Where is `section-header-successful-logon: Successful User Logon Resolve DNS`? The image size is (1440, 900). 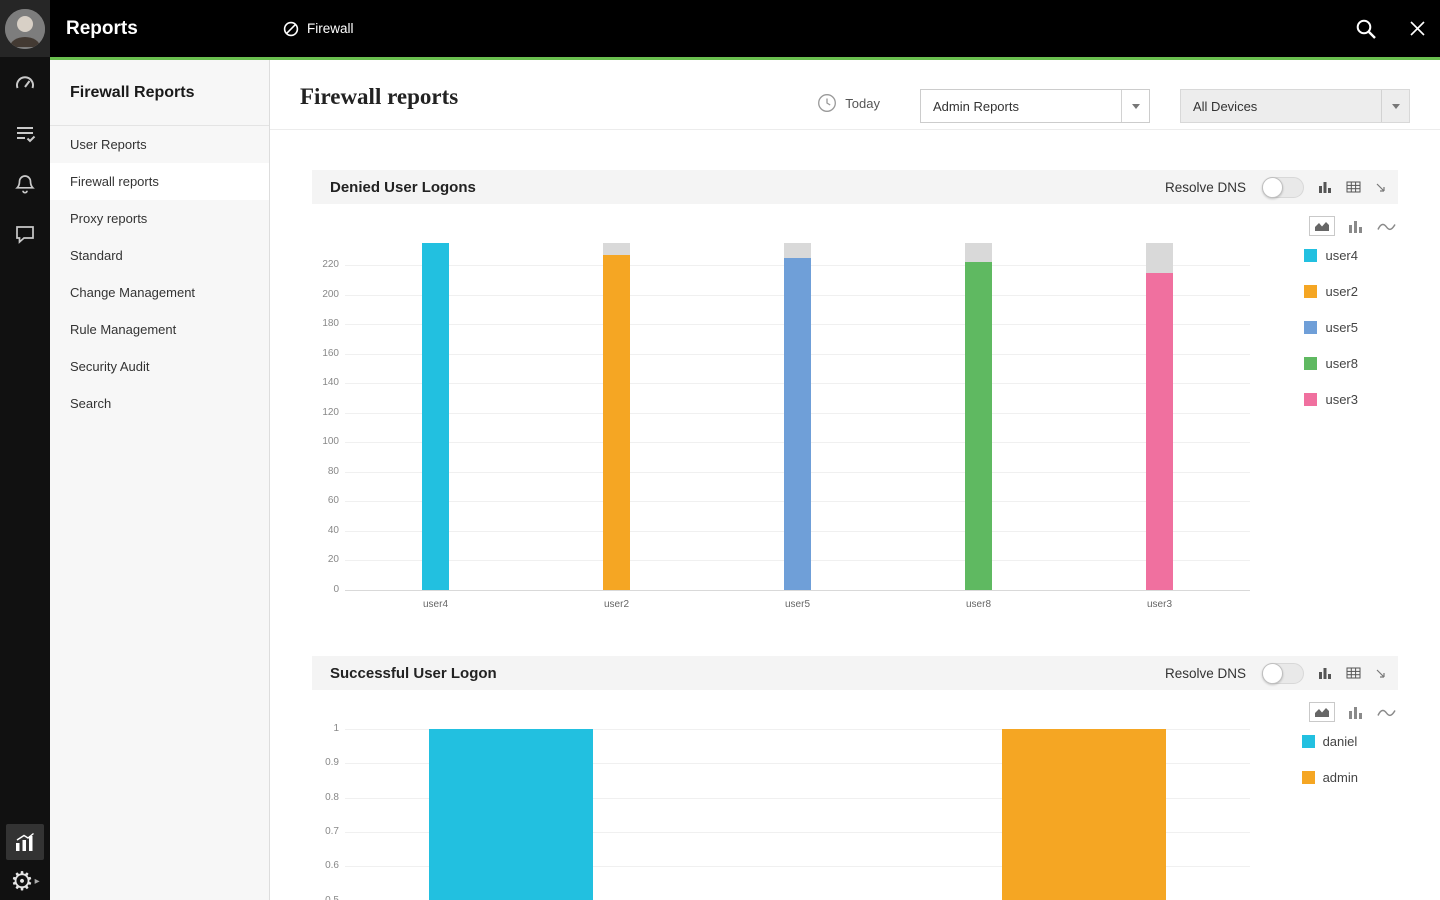 section-header-successful-logon: Successful User Logon Resolve DNS is located at coordinates (855, 673).